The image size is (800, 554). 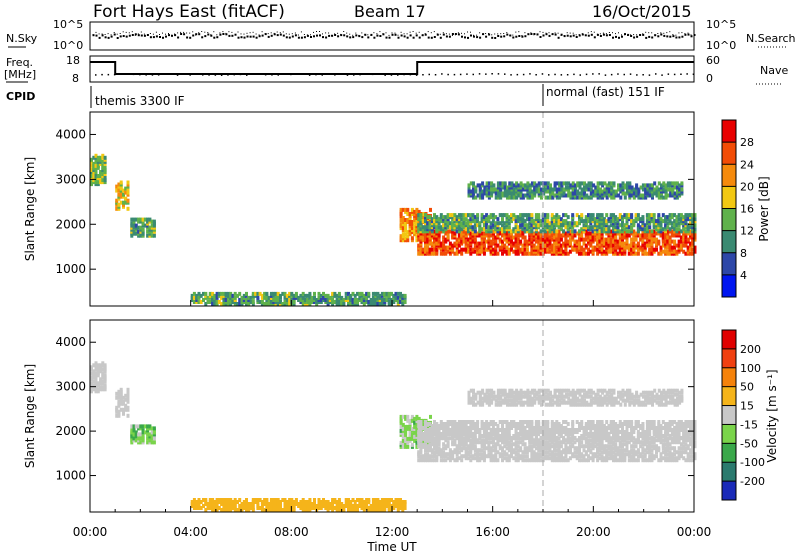 What do you see at coordinates (70, 179) in the screenshot?
I see `power-ytick-label: 3000` at bounding box center [70, 179].